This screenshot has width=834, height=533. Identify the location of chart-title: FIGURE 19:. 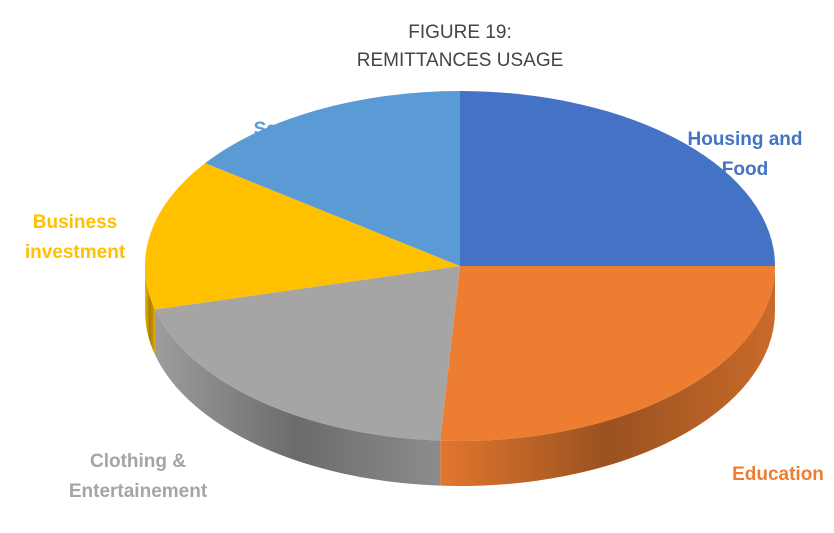
(459, 32).